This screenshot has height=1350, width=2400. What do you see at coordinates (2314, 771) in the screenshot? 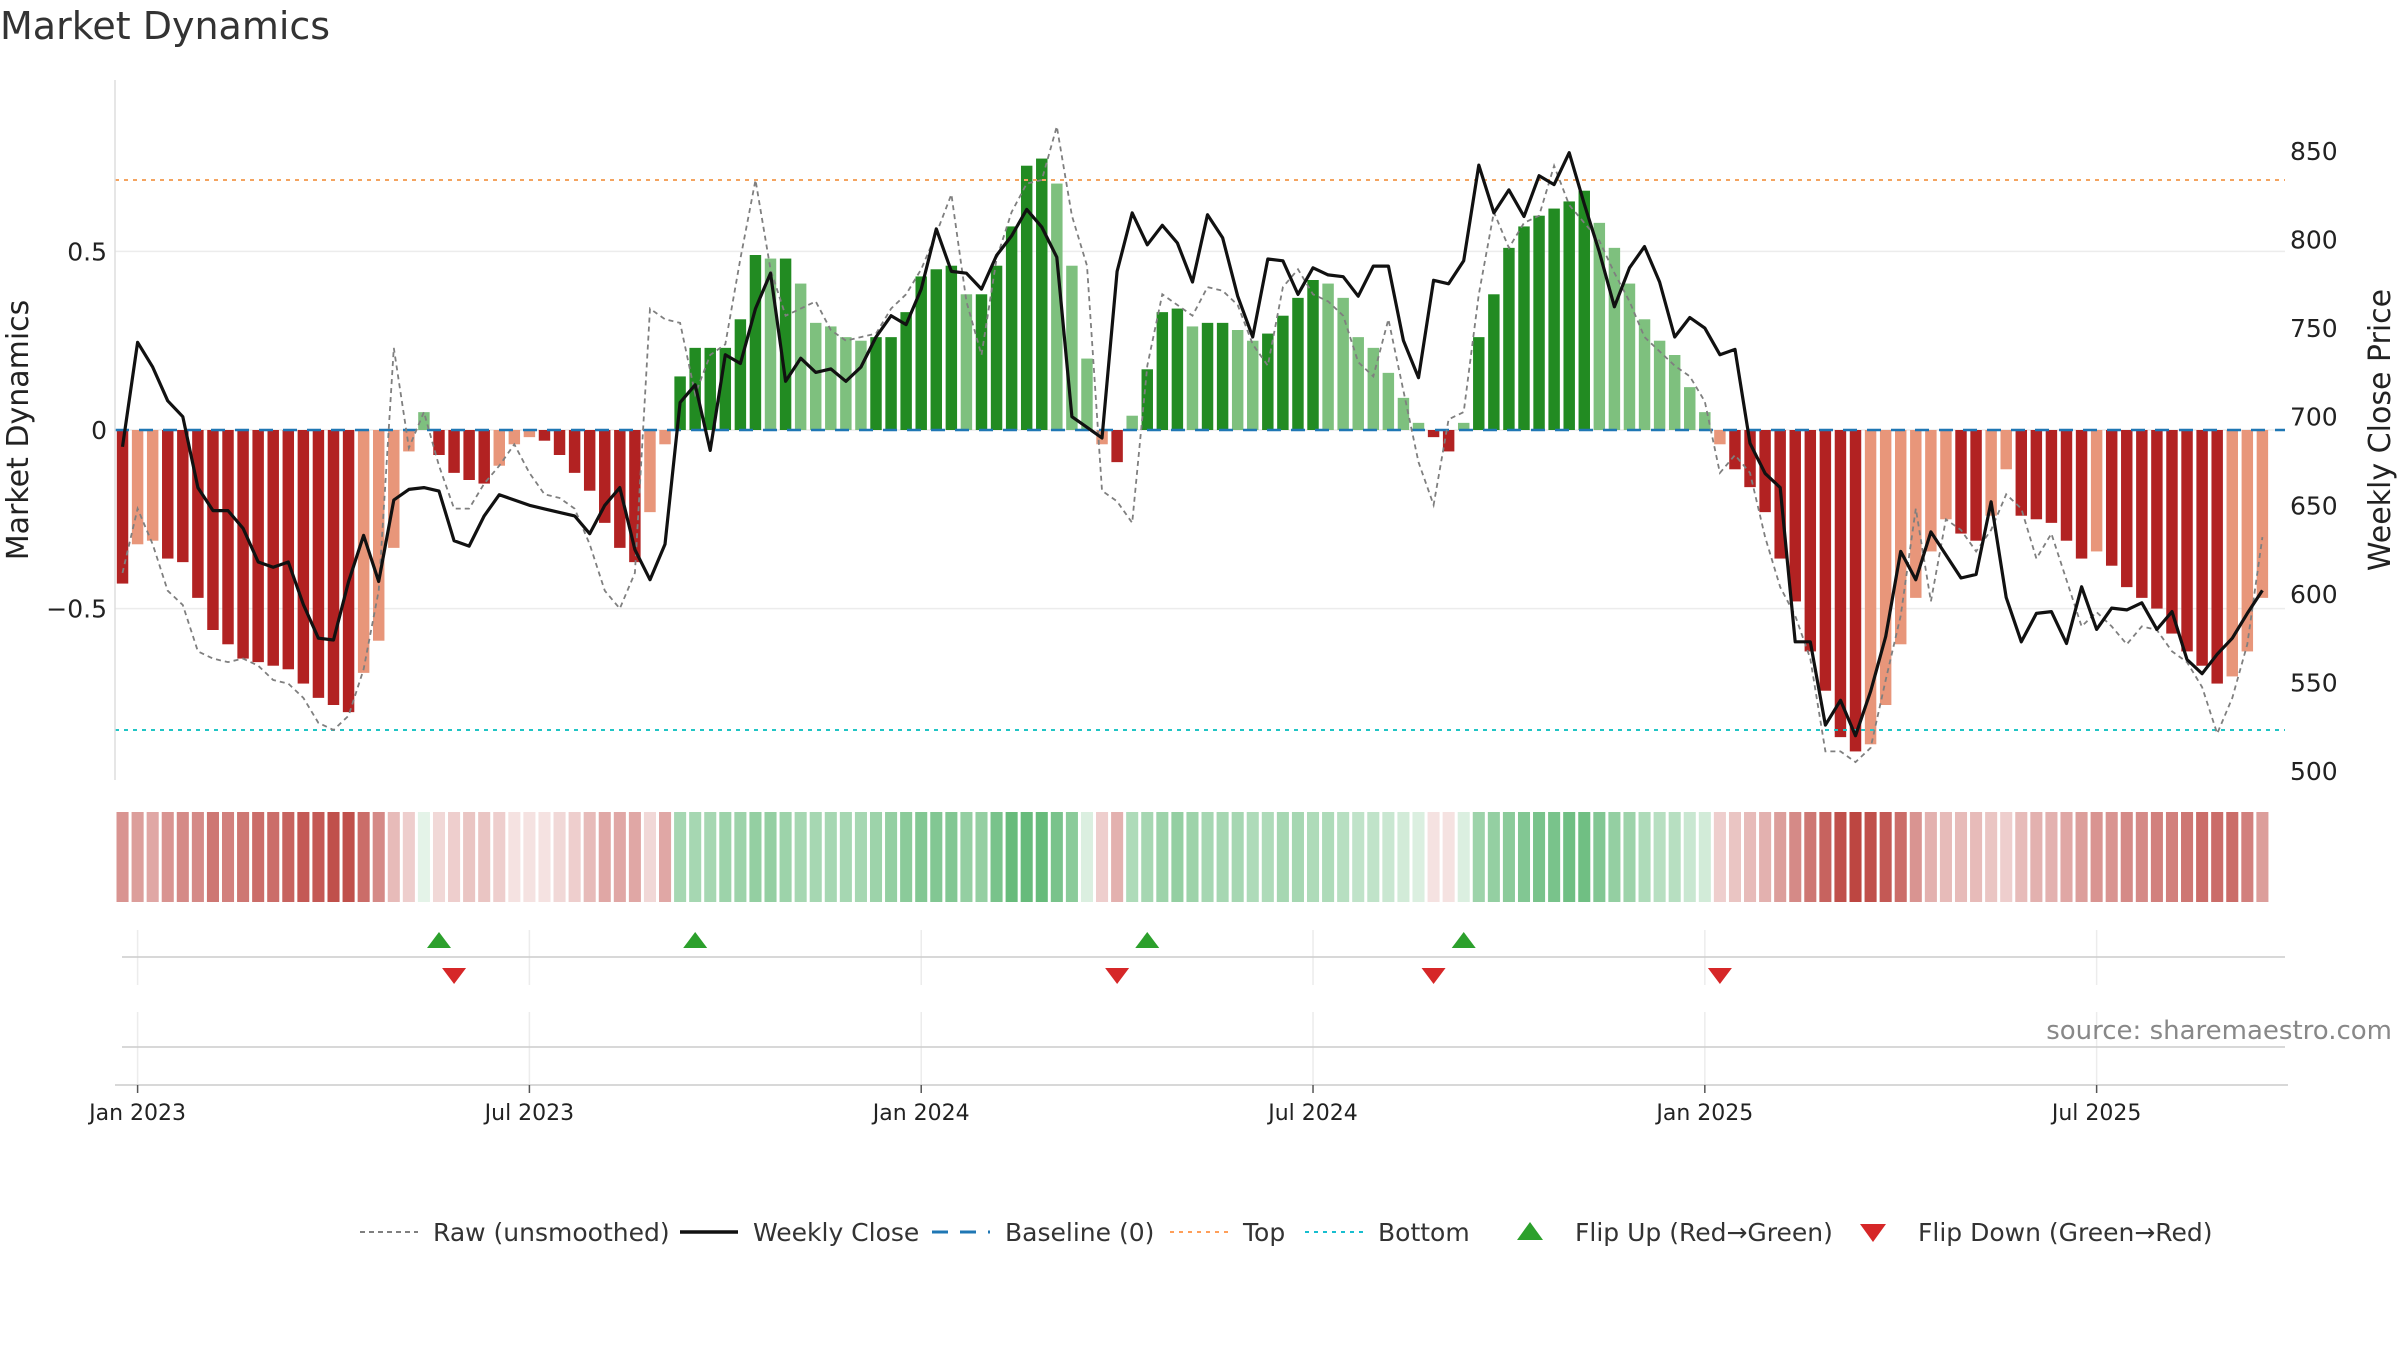
I see `right-tick-label: 500` at bounding box center [2314, 771].